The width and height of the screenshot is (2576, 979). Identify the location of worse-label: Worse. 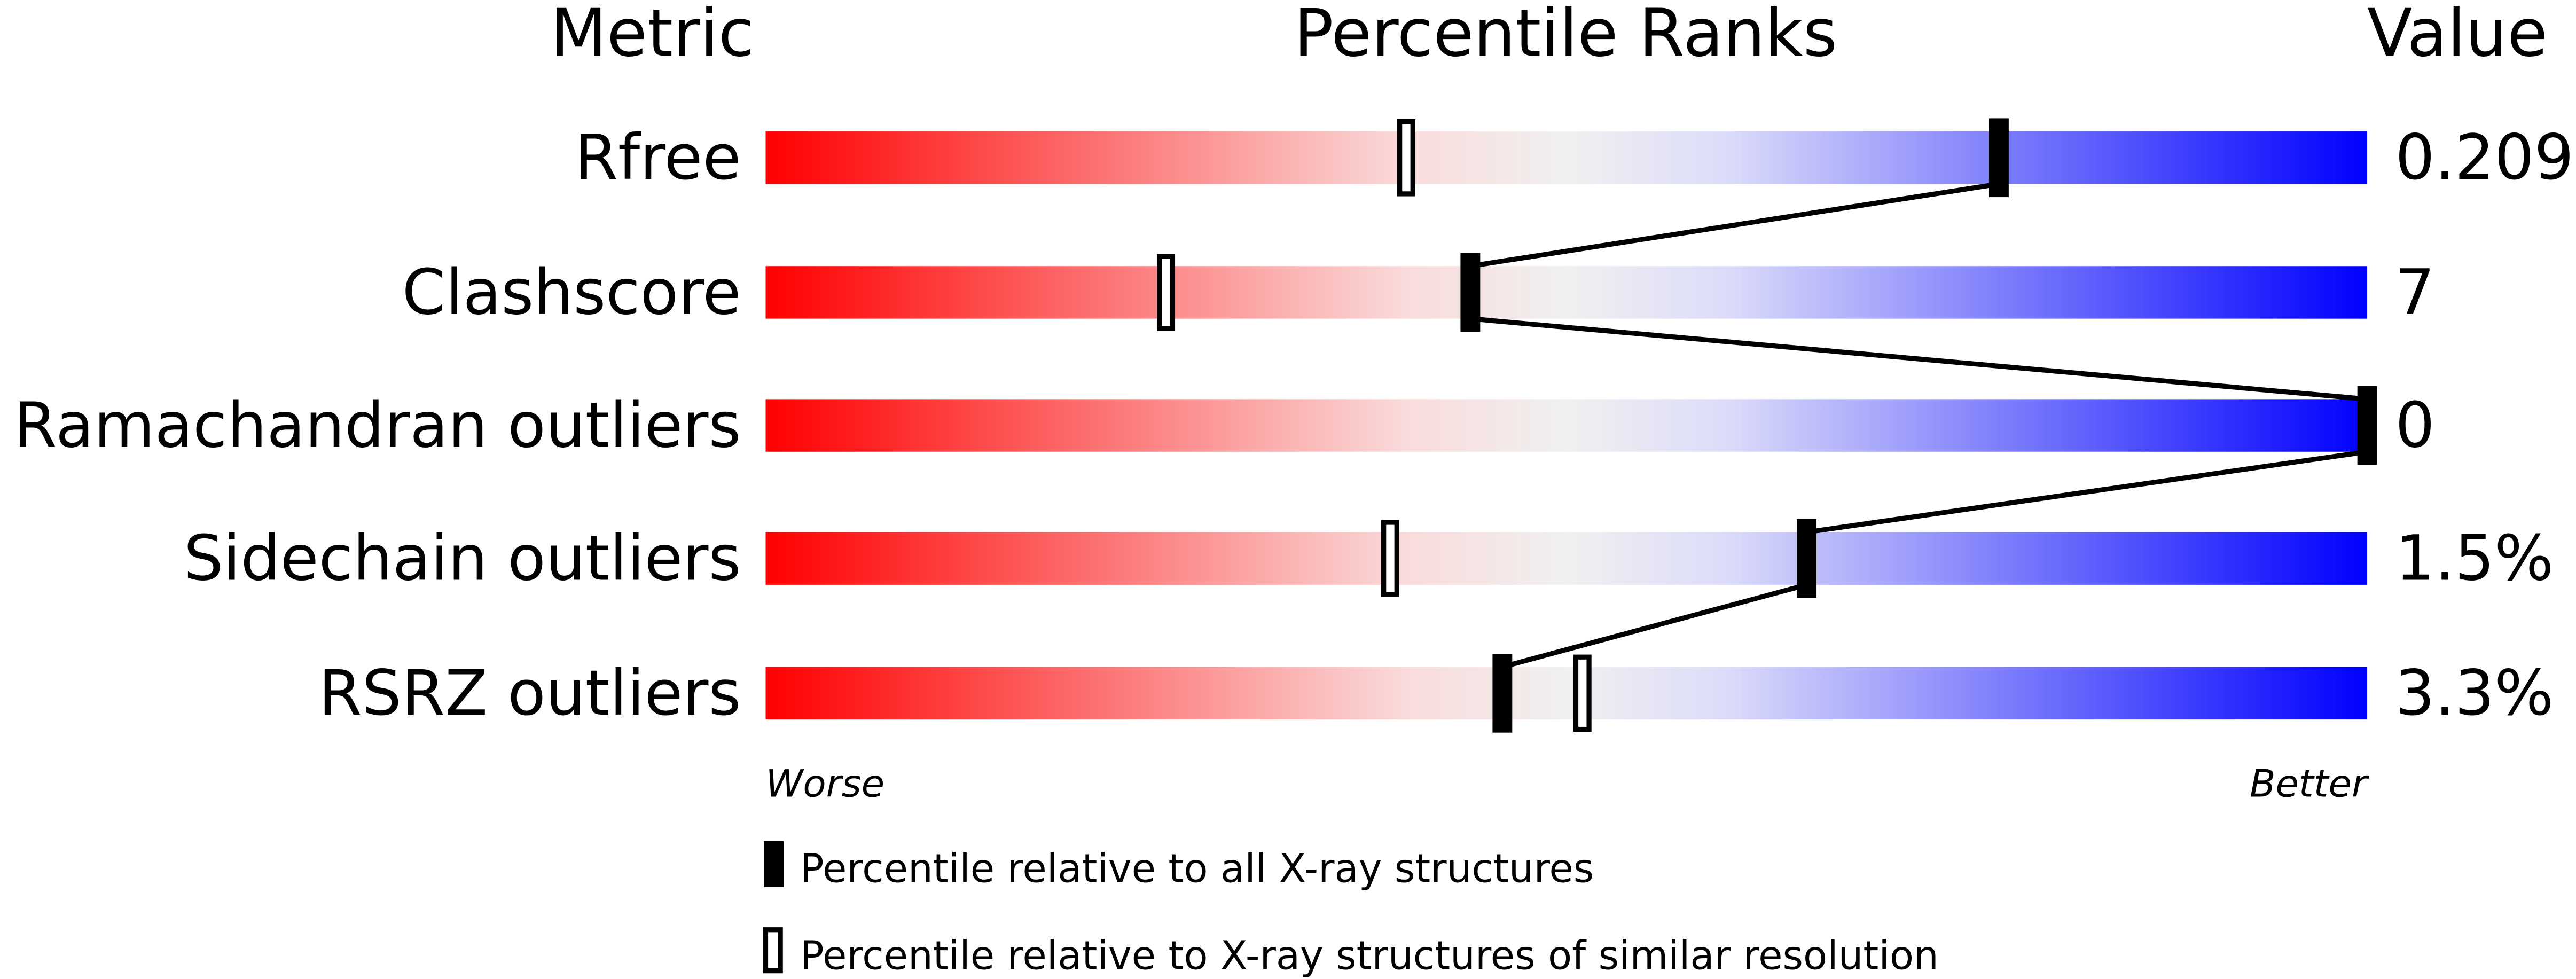
(824, 784).